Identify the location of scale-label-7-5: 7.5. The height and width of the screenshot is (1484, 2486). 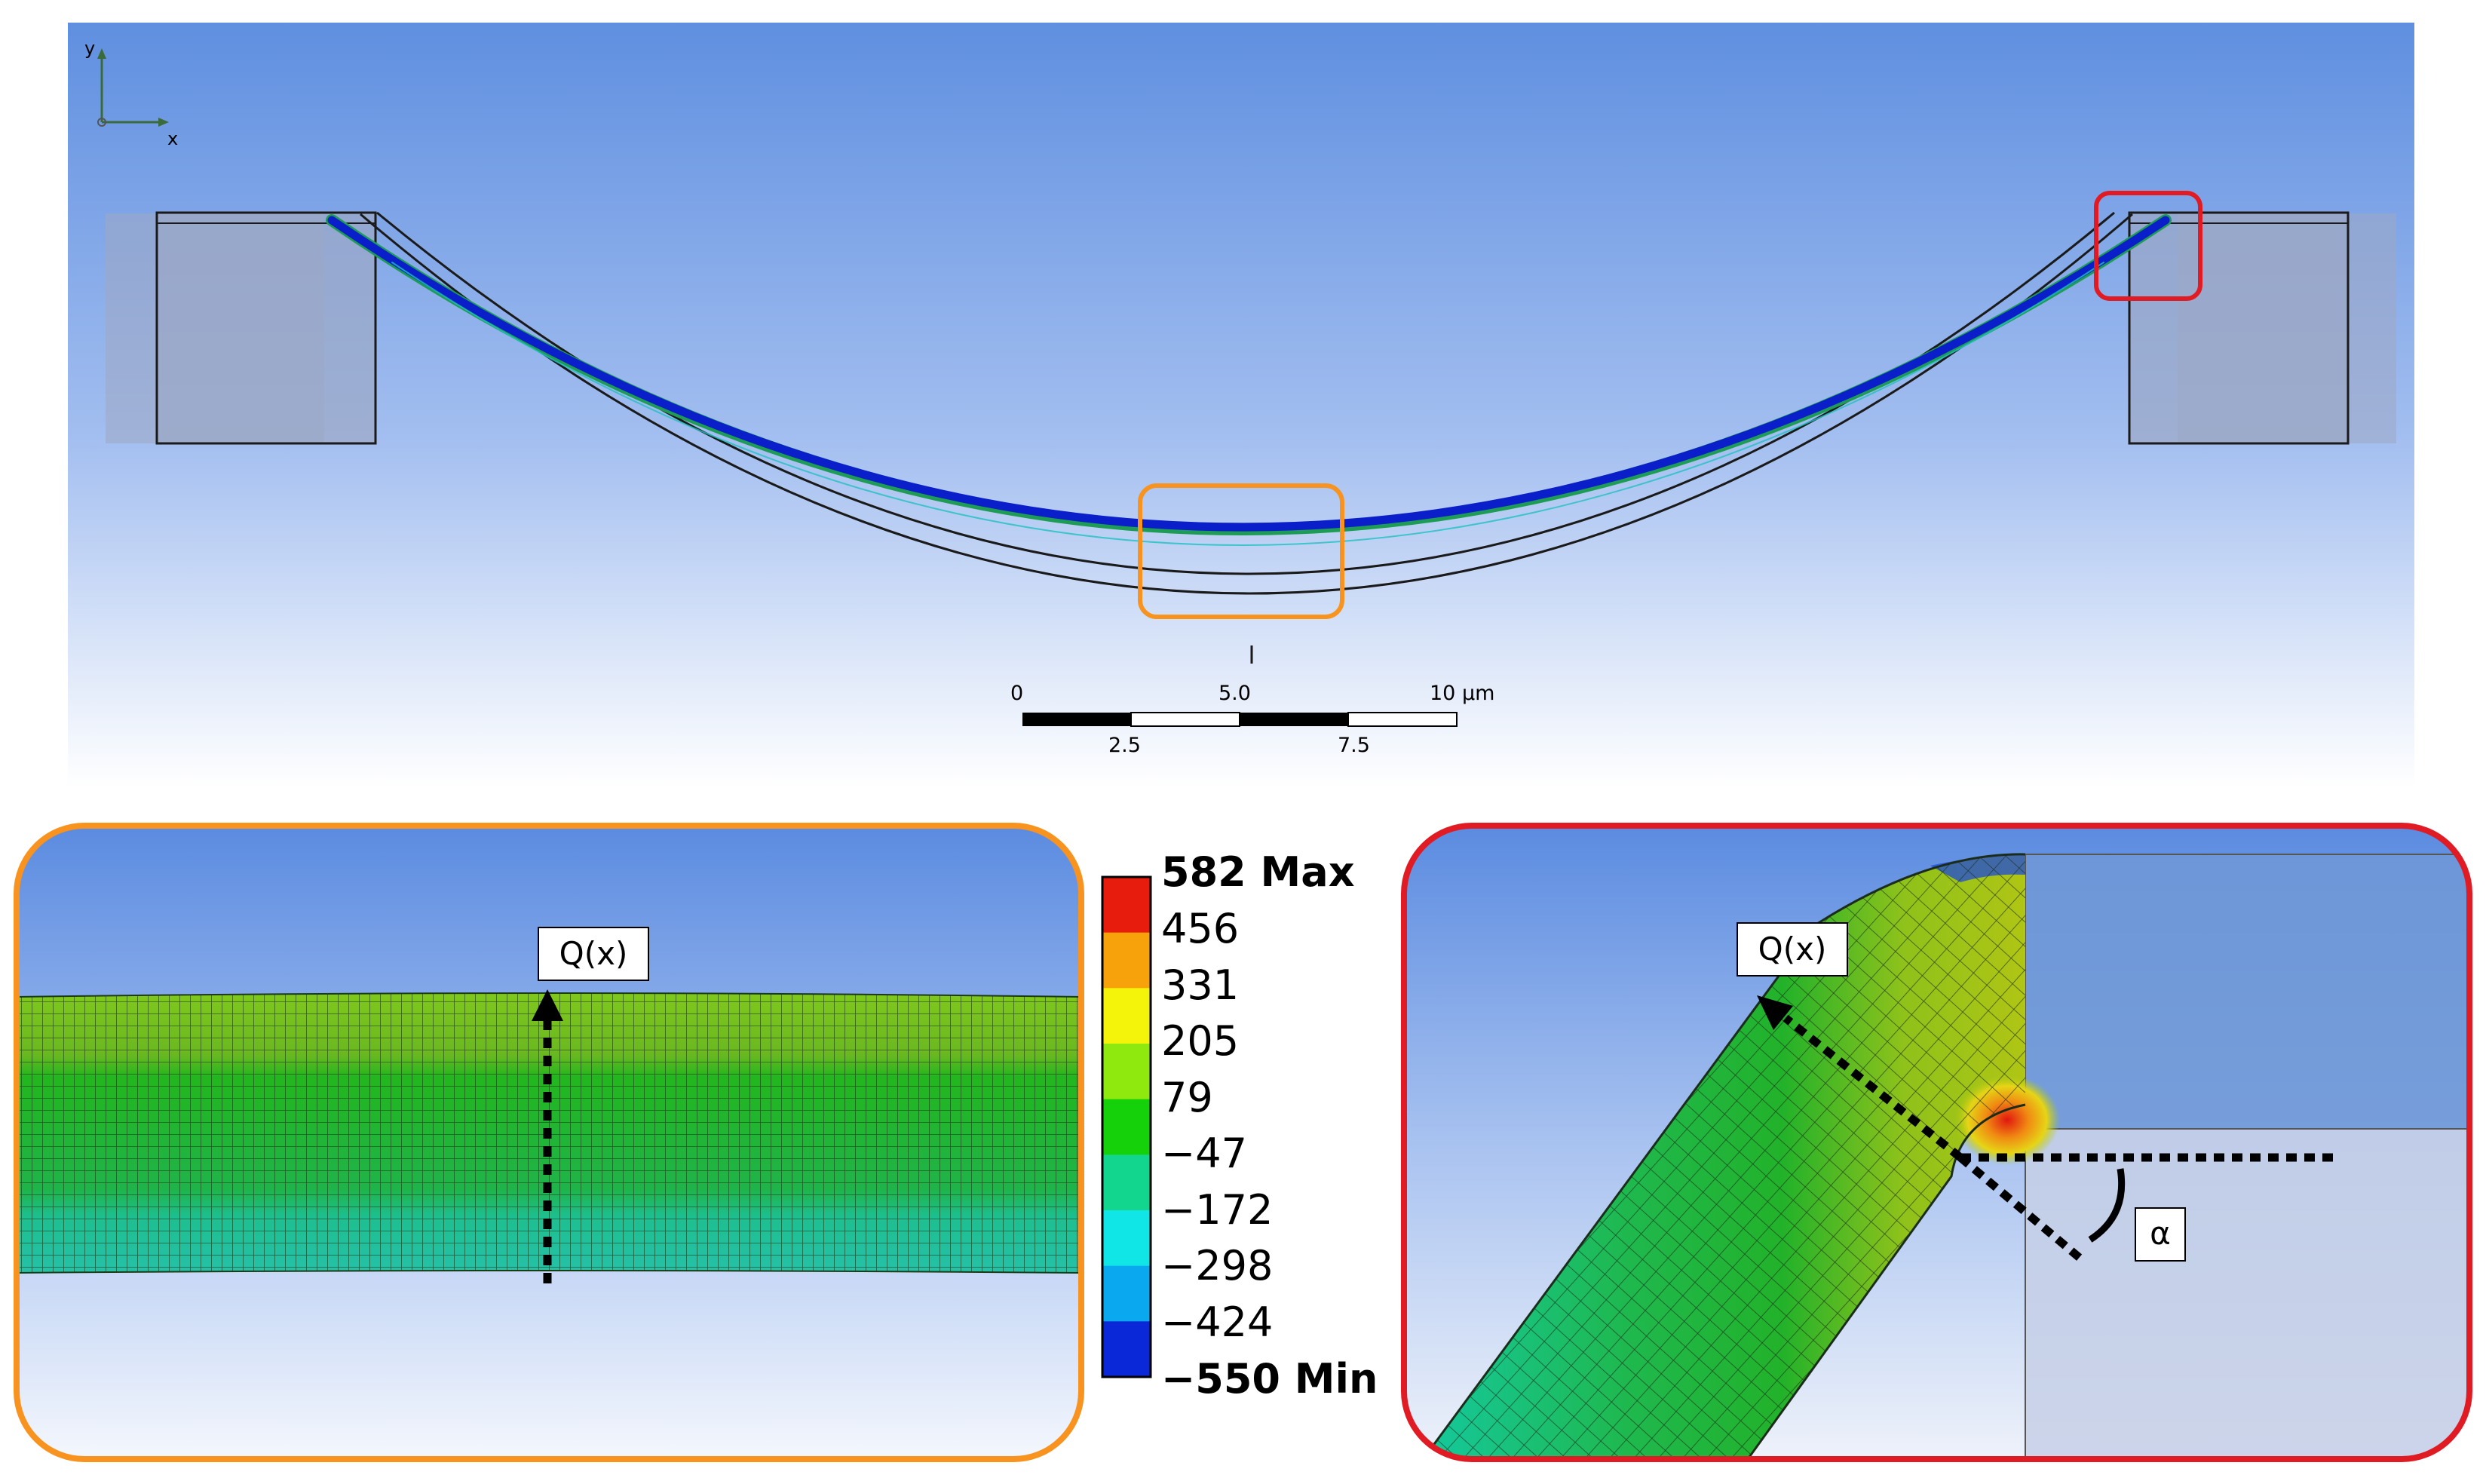
(1354, 745).